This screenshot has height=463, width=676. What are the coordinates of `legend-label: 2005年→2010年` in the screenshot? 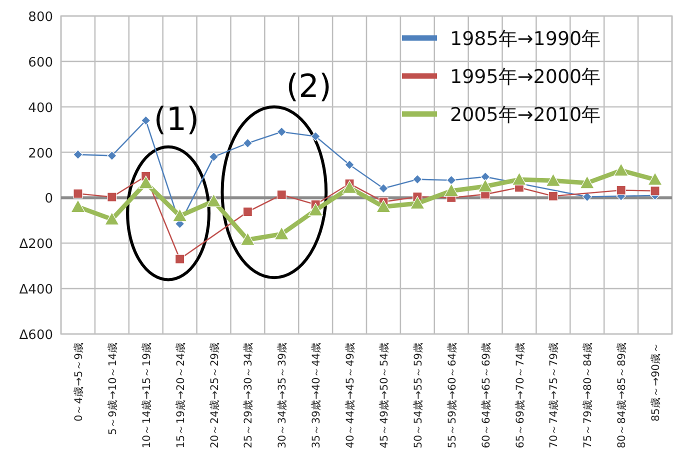 It's located at (525, 115).